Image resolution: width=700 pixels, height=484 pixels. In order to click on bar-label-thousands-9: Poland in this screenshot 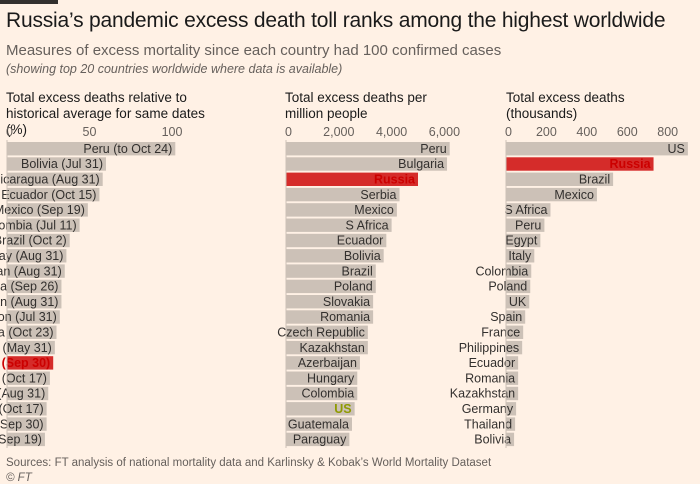, I will do `click(507, 287)`.